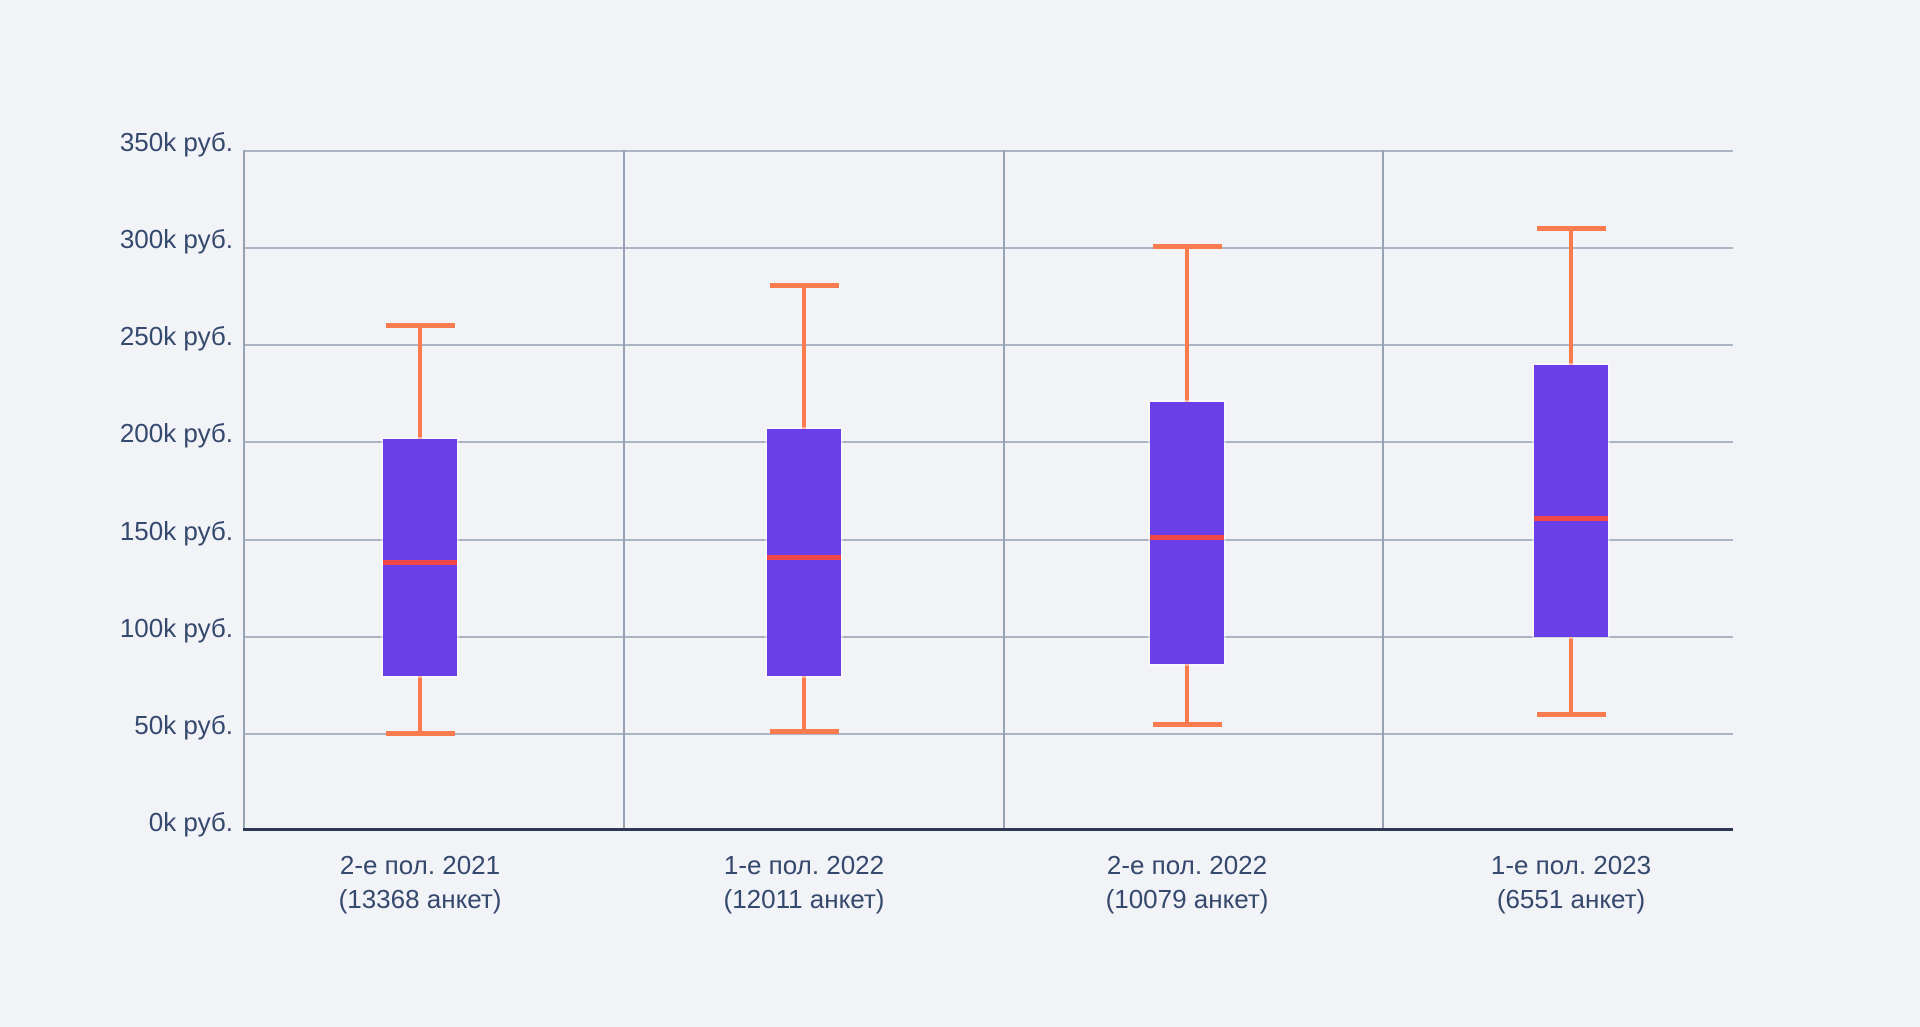  I want to click on gridline-200k, so click(988, 442).